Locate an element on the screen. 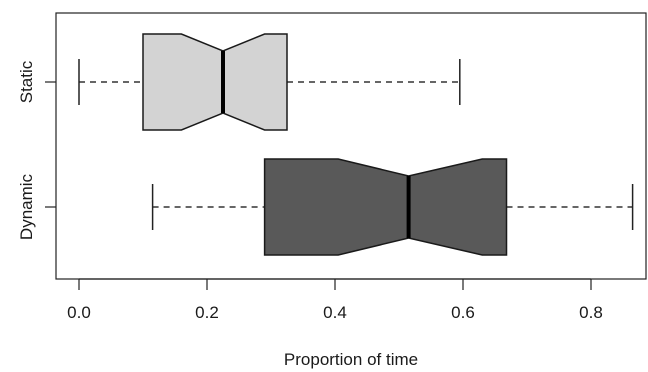 This screenshot has width=648, height=372. x-tick-label: 0.4 is located at coordinates (335, 312).